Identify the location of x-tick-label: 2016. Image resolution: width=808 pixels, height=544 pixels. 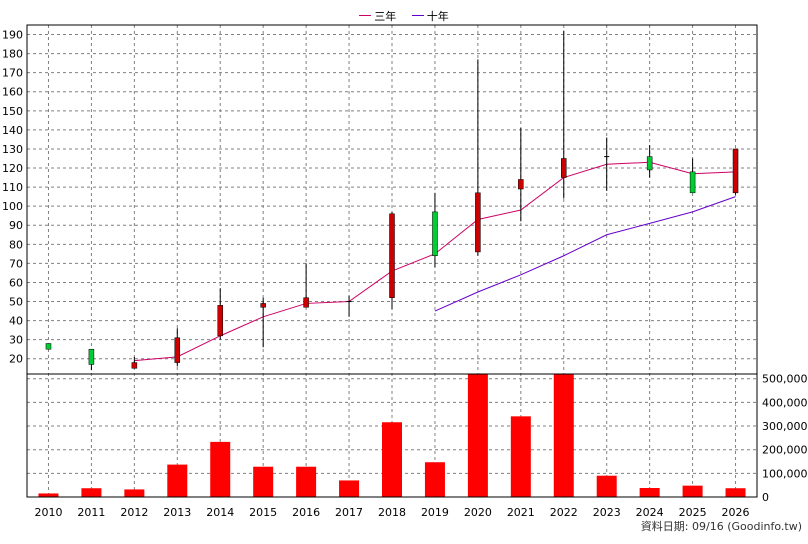
(306, 512).